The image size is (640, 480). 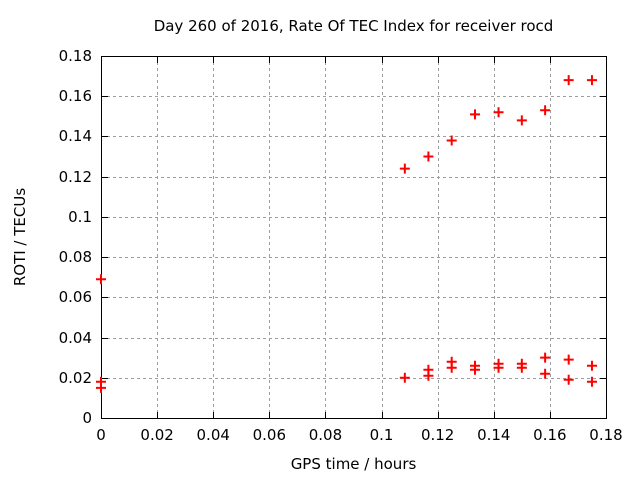 I want to click on x-tick-label: 0.06, so click(x=269, y=435).